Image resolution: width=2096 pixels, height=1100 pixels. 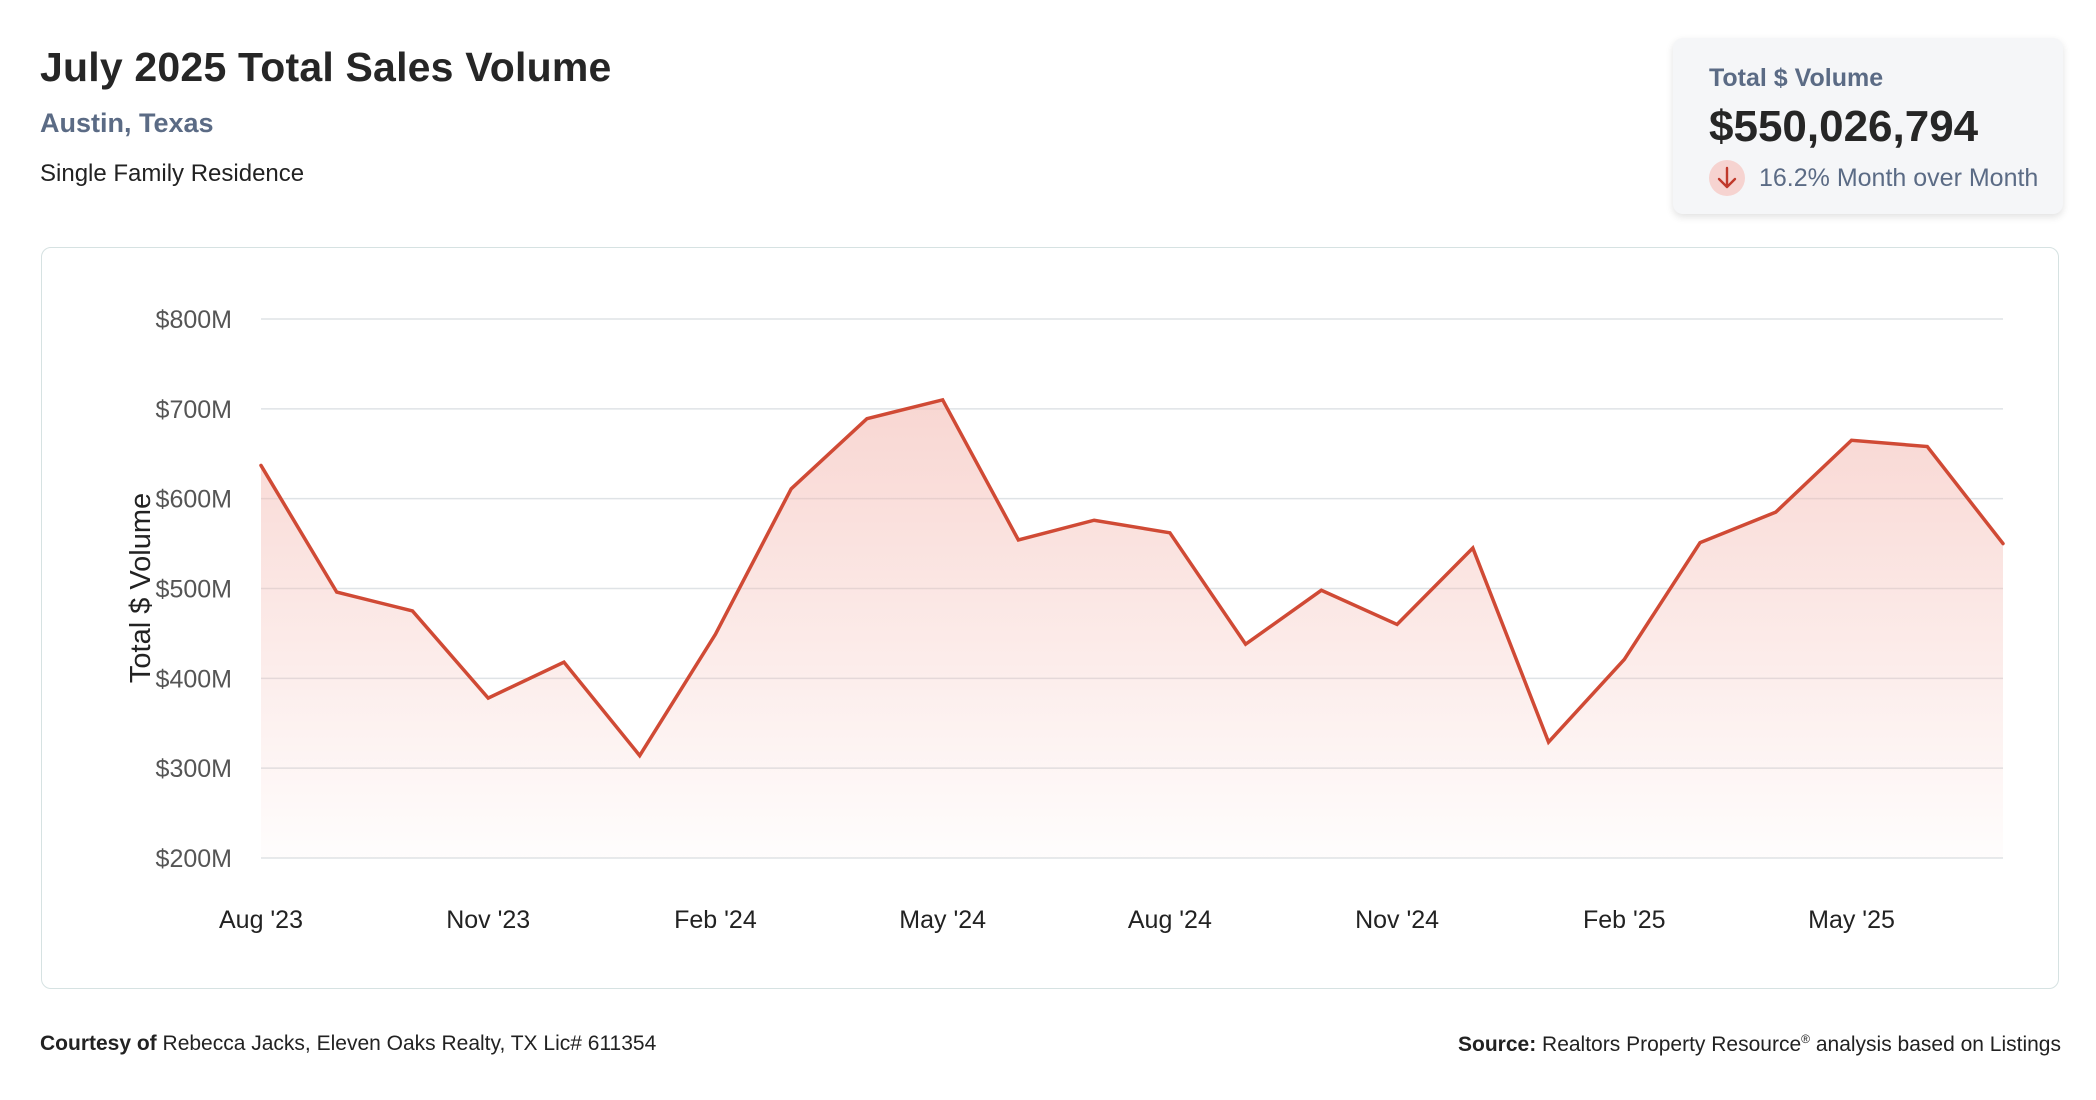 What do you see at coordinates (194, 590) in the screenshot?
I see `y-tick-label: $500M` at bounding box center [194, 590].